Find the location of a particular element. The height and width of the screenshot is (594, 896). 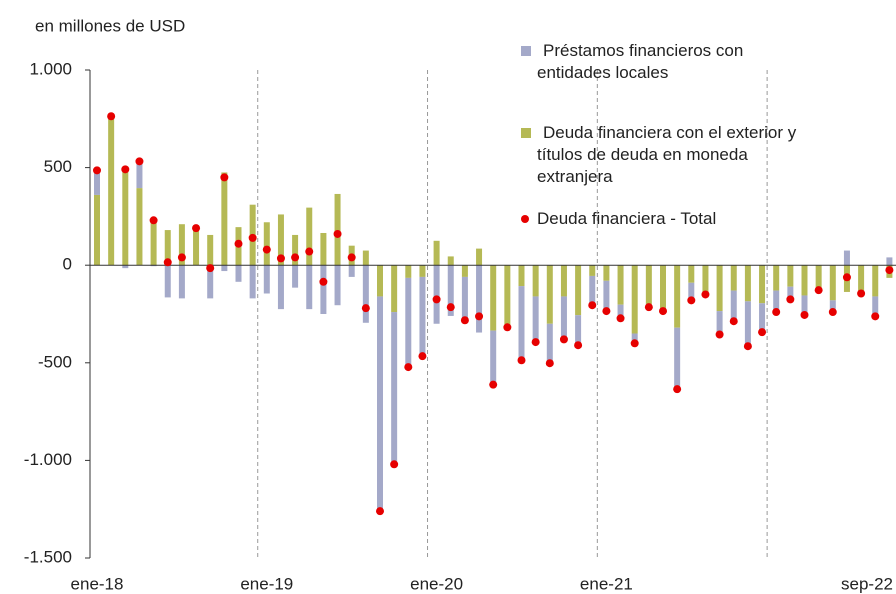

y-tick-label: -1.000 is located at coordinates (48, 459).